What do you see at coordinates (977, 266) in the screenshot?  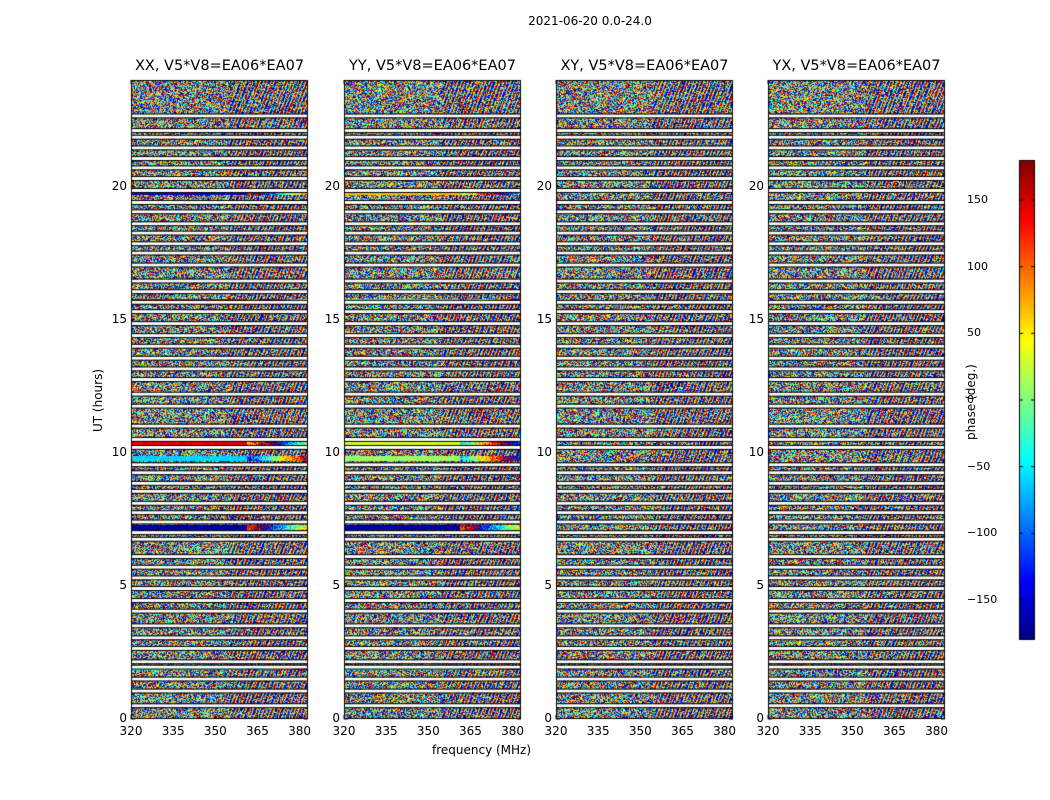 I see `colorbar-tick-label: 100` at bounding box center [977, 266].